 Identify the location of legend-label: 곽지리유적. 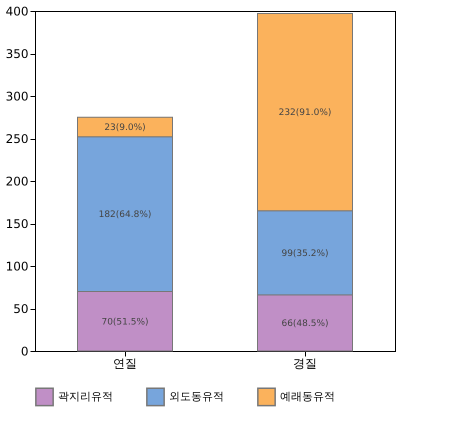
(85, 396).